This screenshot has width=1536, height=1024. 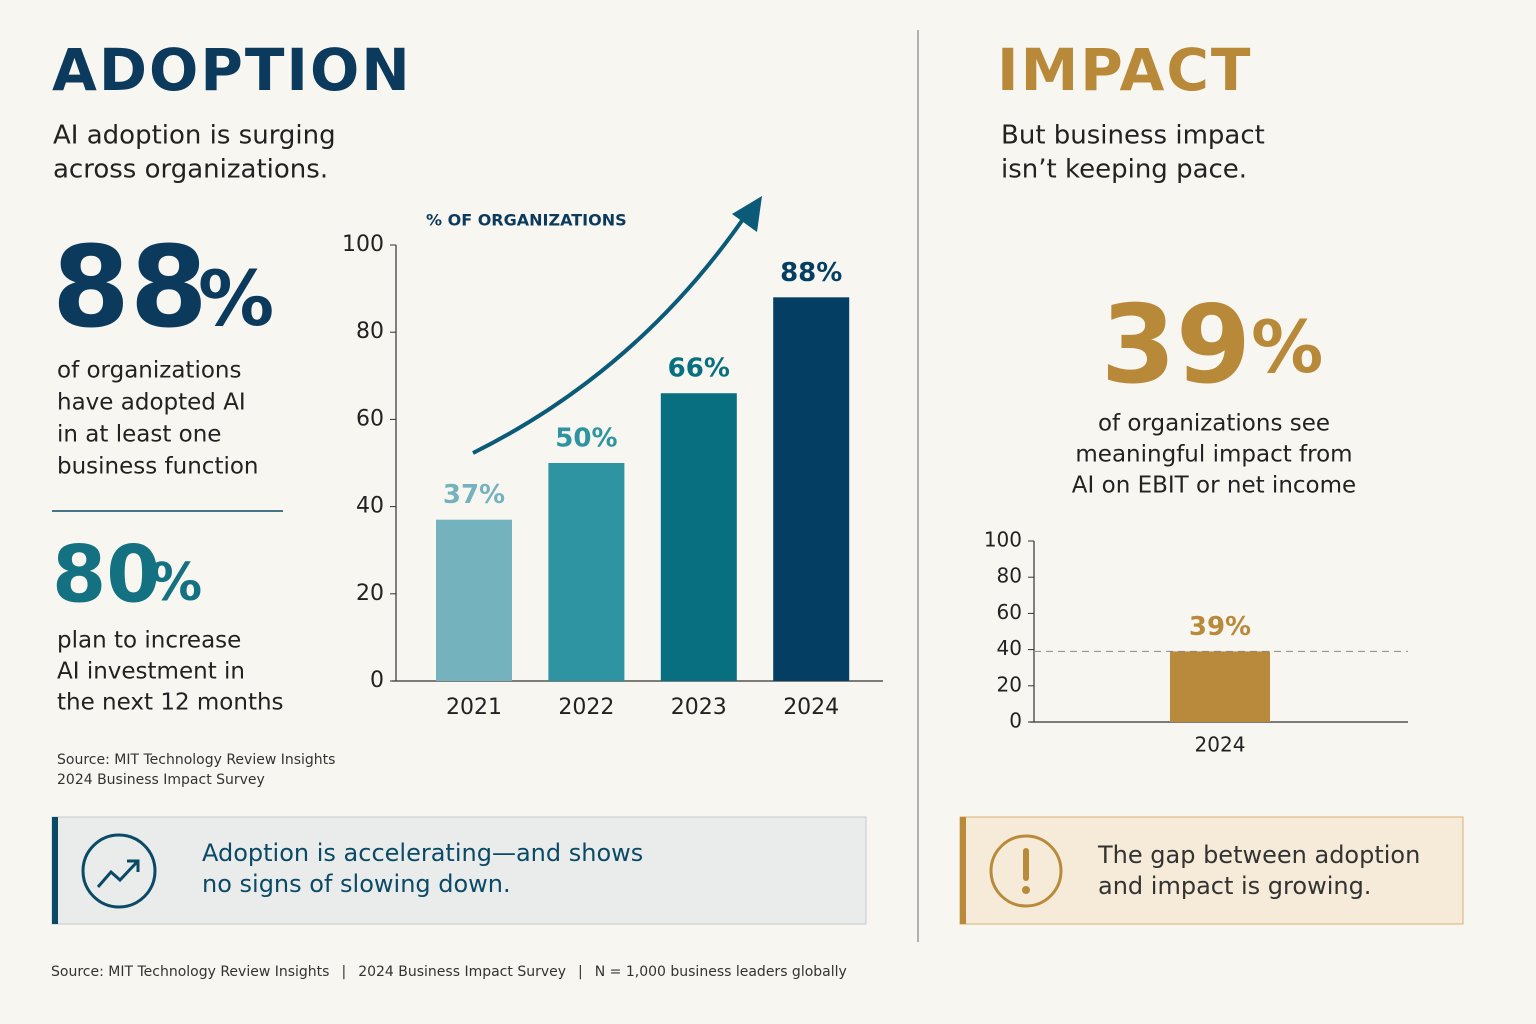 I want to click on y-axis-title: % OF ORGANIZATIONS, so click(x=526, y=220).